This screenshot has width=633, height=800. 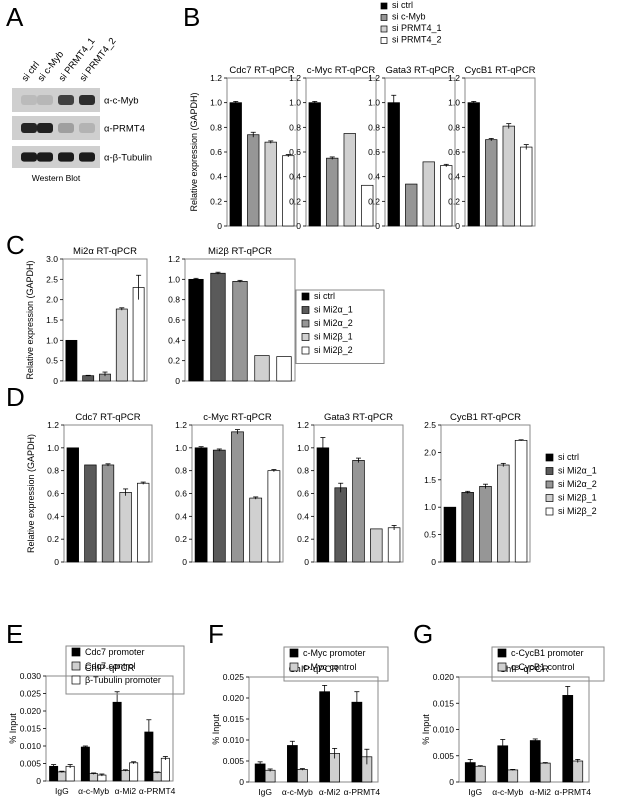 I want to click on y-tick-label: 3.0, so click(x=52, y=259).